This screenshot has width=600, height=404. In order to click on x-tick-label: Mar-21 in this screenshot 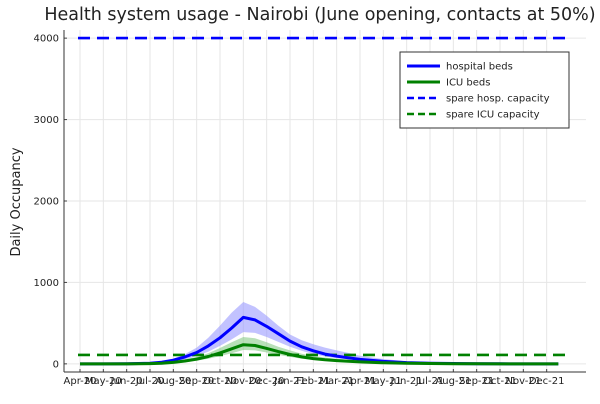, I will do `click(336, 381)`.